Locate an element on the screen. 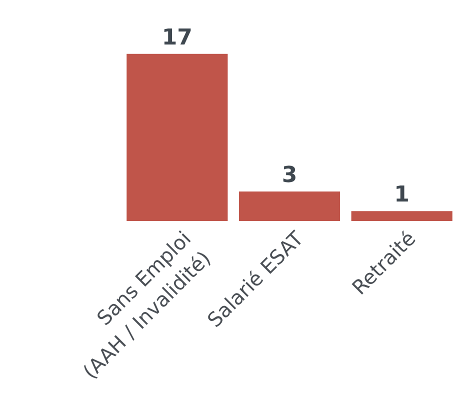  data-label: 1 is located at coordinates (402, 195).